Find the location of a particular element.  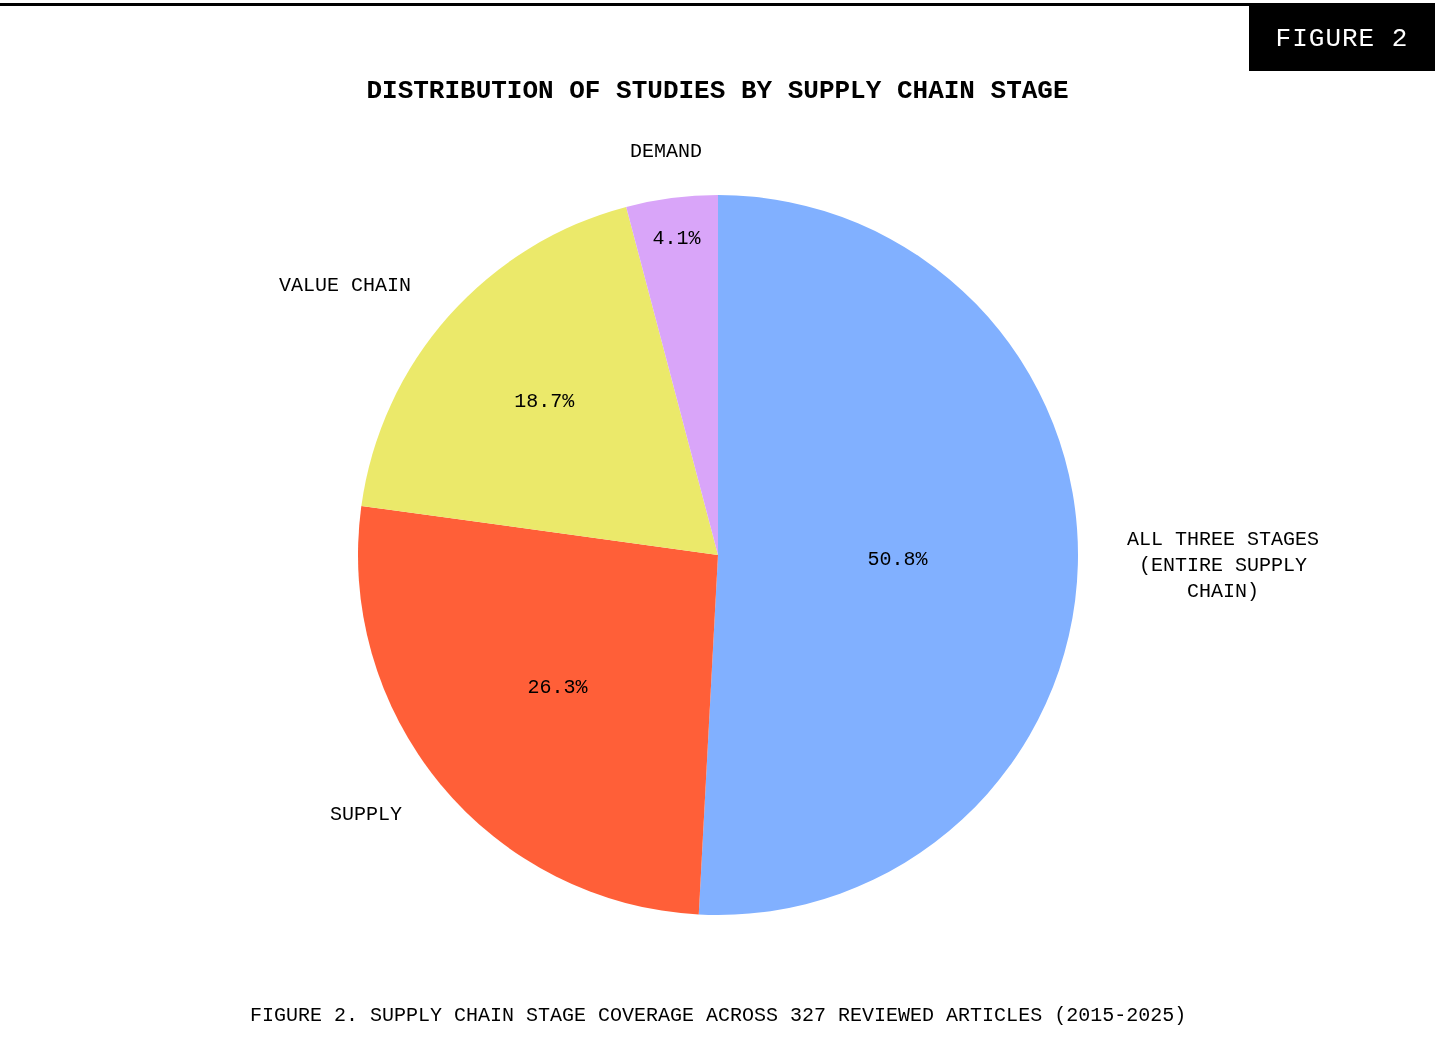

slice-label: DEMAND is located at coordinates (666, 151).